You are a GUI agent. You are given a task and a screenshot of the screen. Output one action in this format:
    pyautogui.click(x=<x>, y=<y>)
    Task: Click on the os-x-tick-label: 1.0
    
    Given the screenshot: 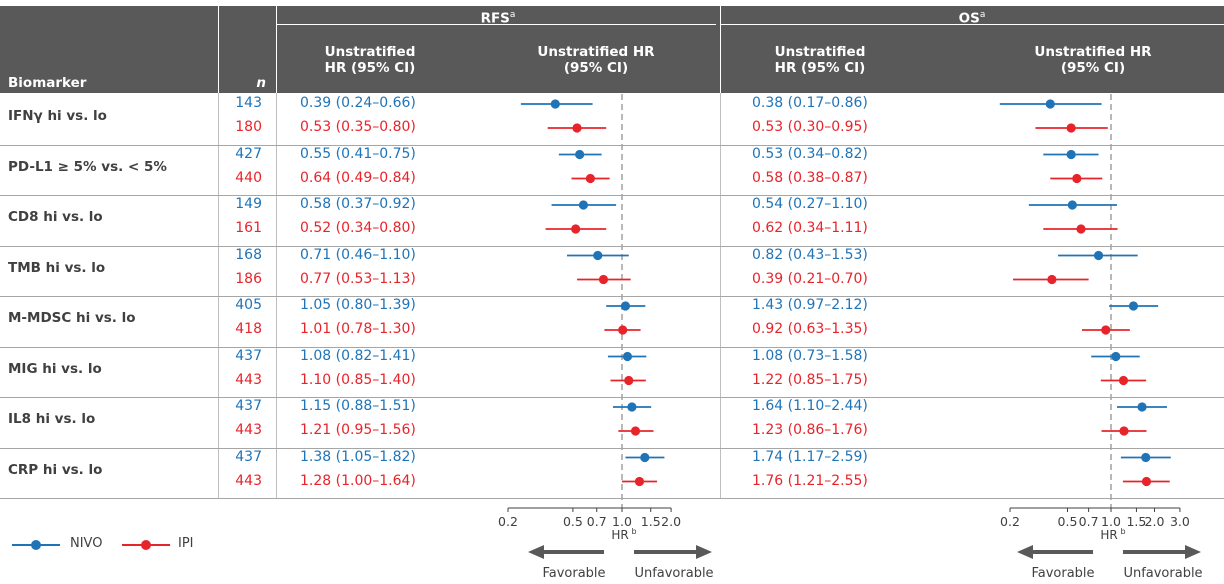 What is the action you would take?
    pyautogui.click(x=1111, y=521)
    